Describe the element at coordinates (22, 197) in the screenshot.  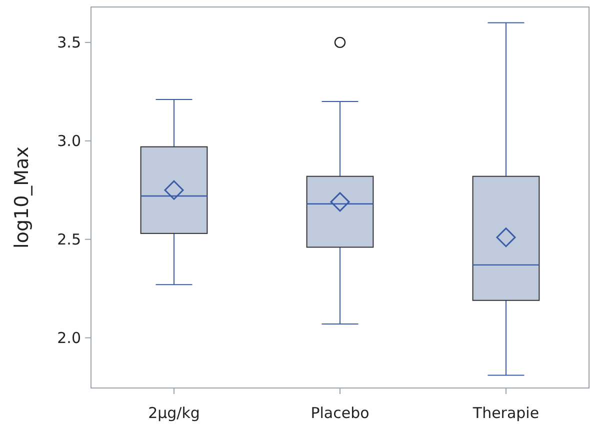
I see `y-axis-title: log10_Max` at that location.